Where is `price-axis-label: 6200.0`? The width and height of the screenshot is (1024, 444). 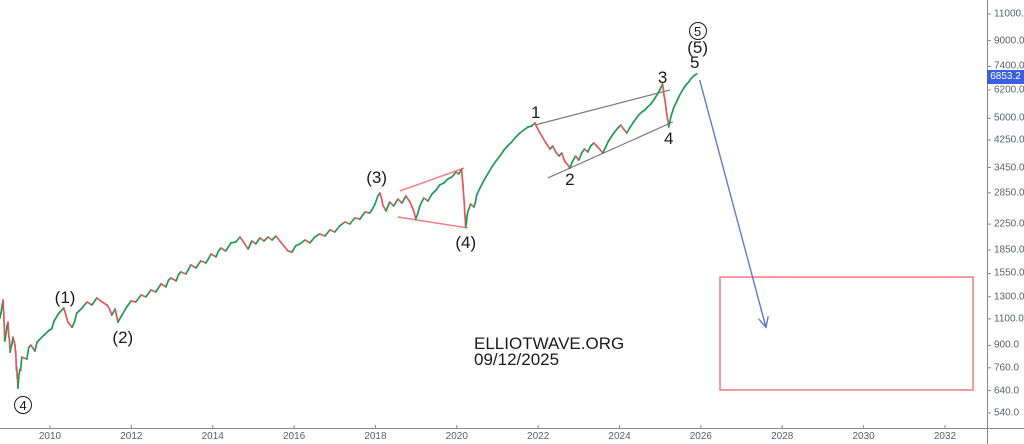
price-axis-label: 6200.0 is located at coordinates (1009, 90).